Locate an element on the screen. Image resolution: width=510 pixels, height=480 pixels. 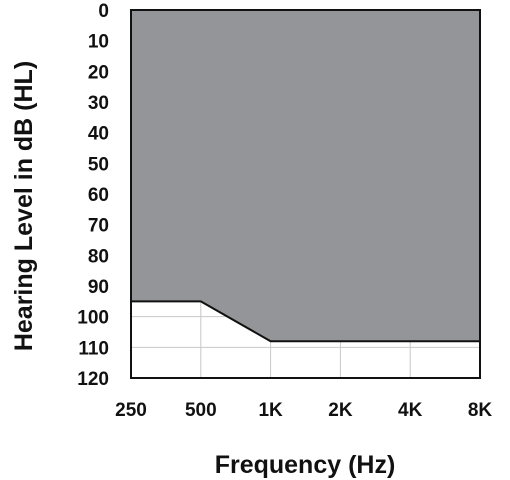
x-axis-label: Frequency (Hz) is located at coordinates (305, 465).